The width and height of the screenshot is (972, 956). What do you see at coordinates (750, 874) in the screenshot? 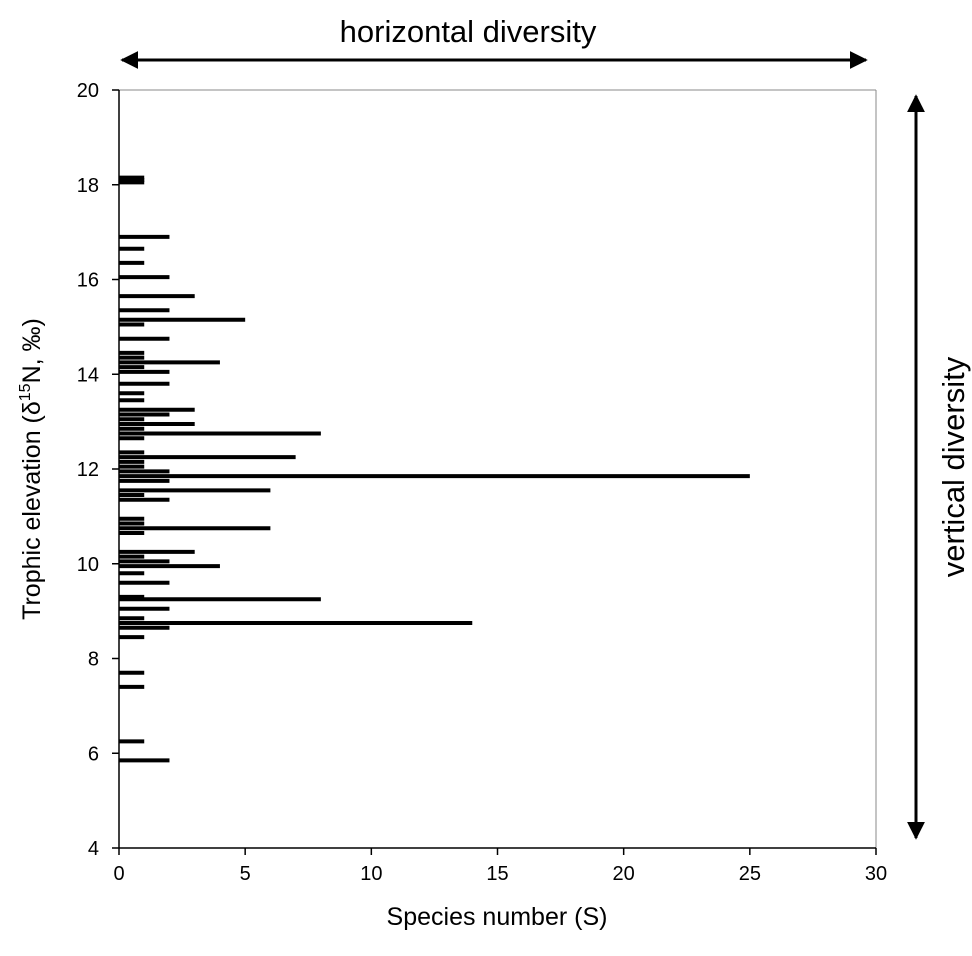
I see `x-tick-label-5: 25` at bounding box center [750, 874].